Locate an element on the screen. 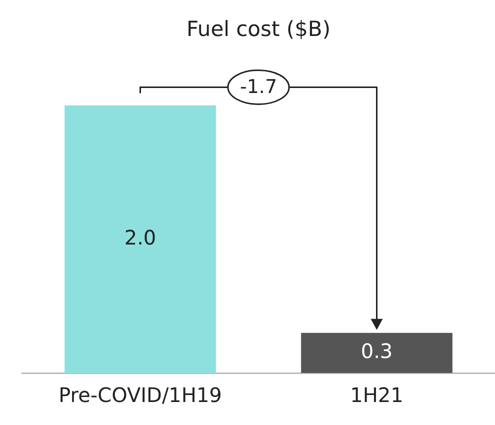 Image resolution: width=495 pixels, height=425 pixels. data-label: 0.3 is located at coordinates (376, 351).